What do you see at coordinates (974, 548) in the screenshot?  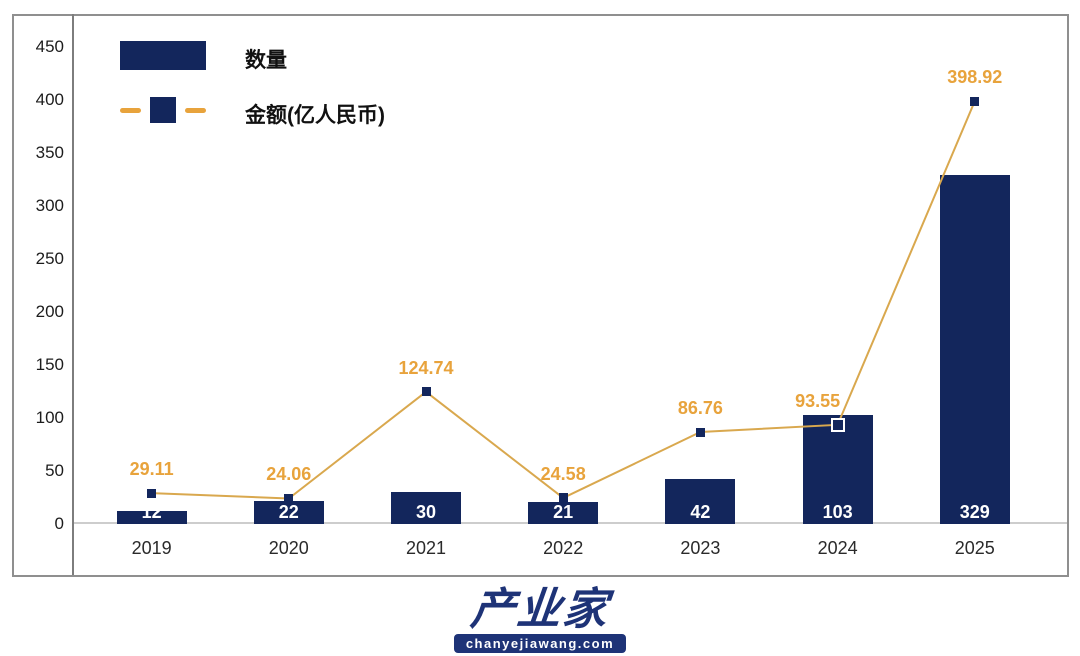 I see `x-category-label: 2025` at bounding box center [974, 548].